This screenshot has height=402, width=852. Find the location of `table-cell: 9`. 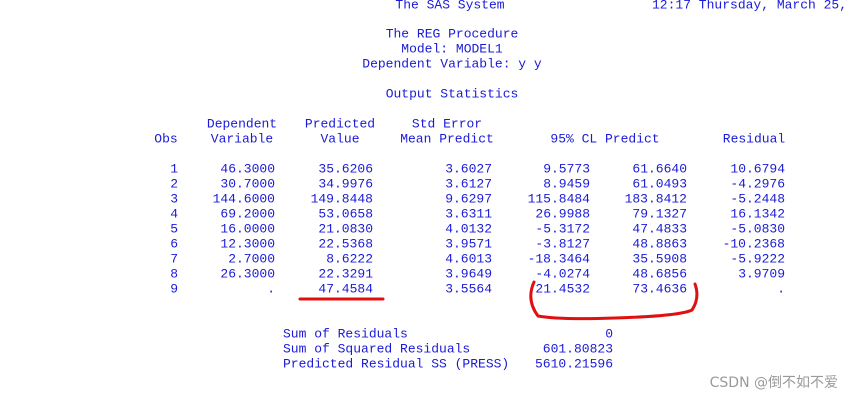

table-cell: 9 is located at coordinates (174, 288).